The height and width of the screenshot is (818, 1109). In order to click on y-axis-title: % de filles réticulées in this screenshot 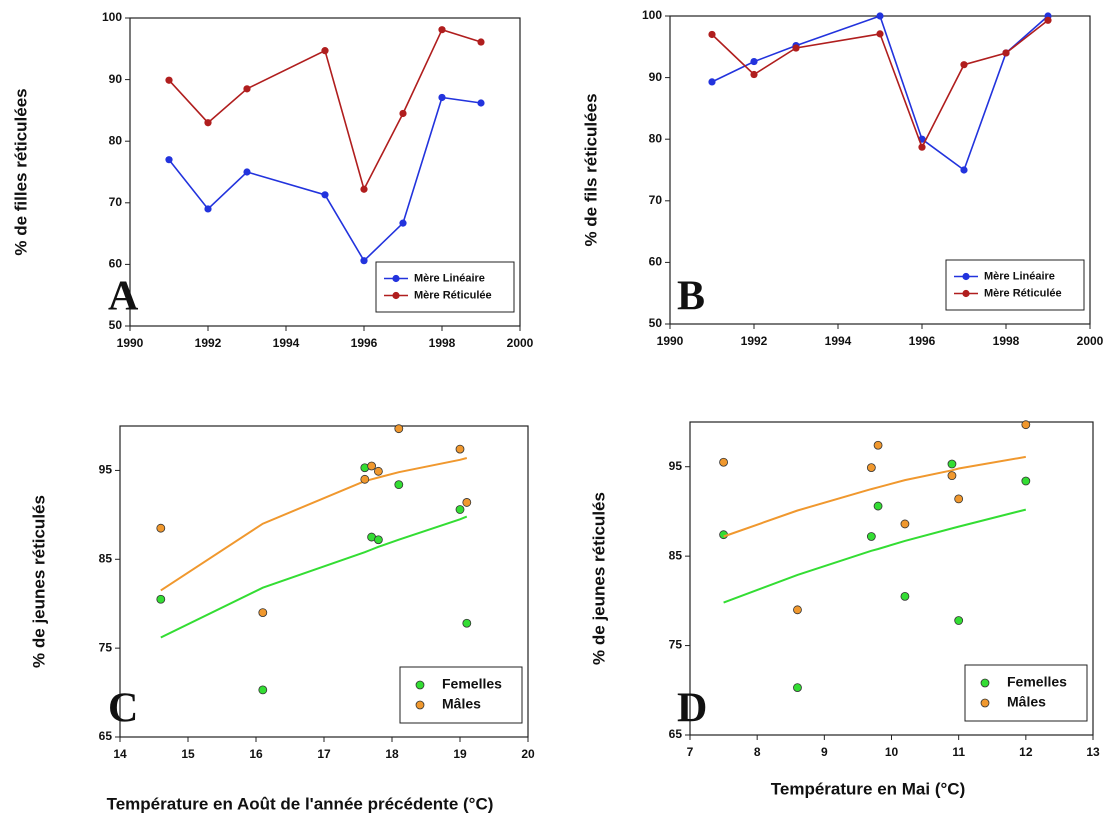, I will do `click(20, 171)`.